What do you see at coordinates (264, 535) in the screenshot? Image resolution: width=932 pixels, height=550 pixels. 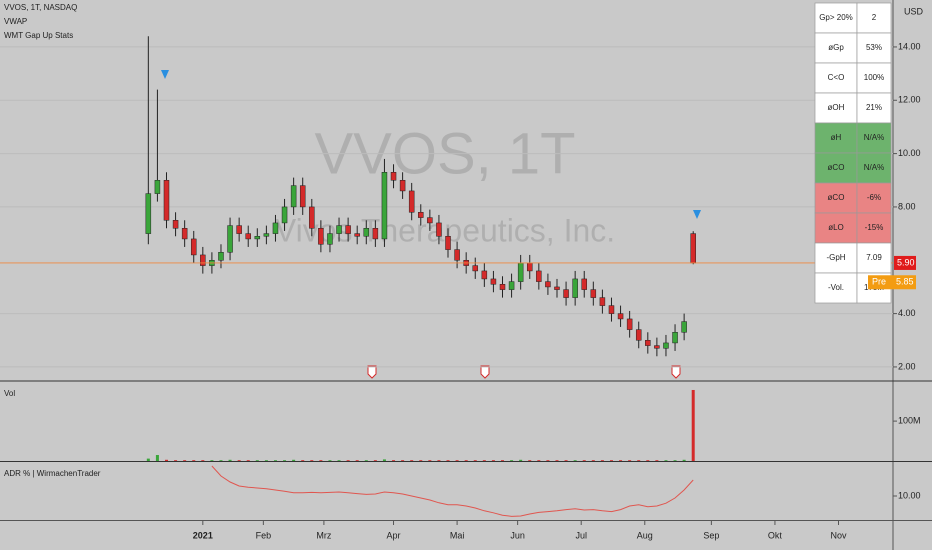 I see `x-tick-label: Feb` at bounding box center [264, 535].